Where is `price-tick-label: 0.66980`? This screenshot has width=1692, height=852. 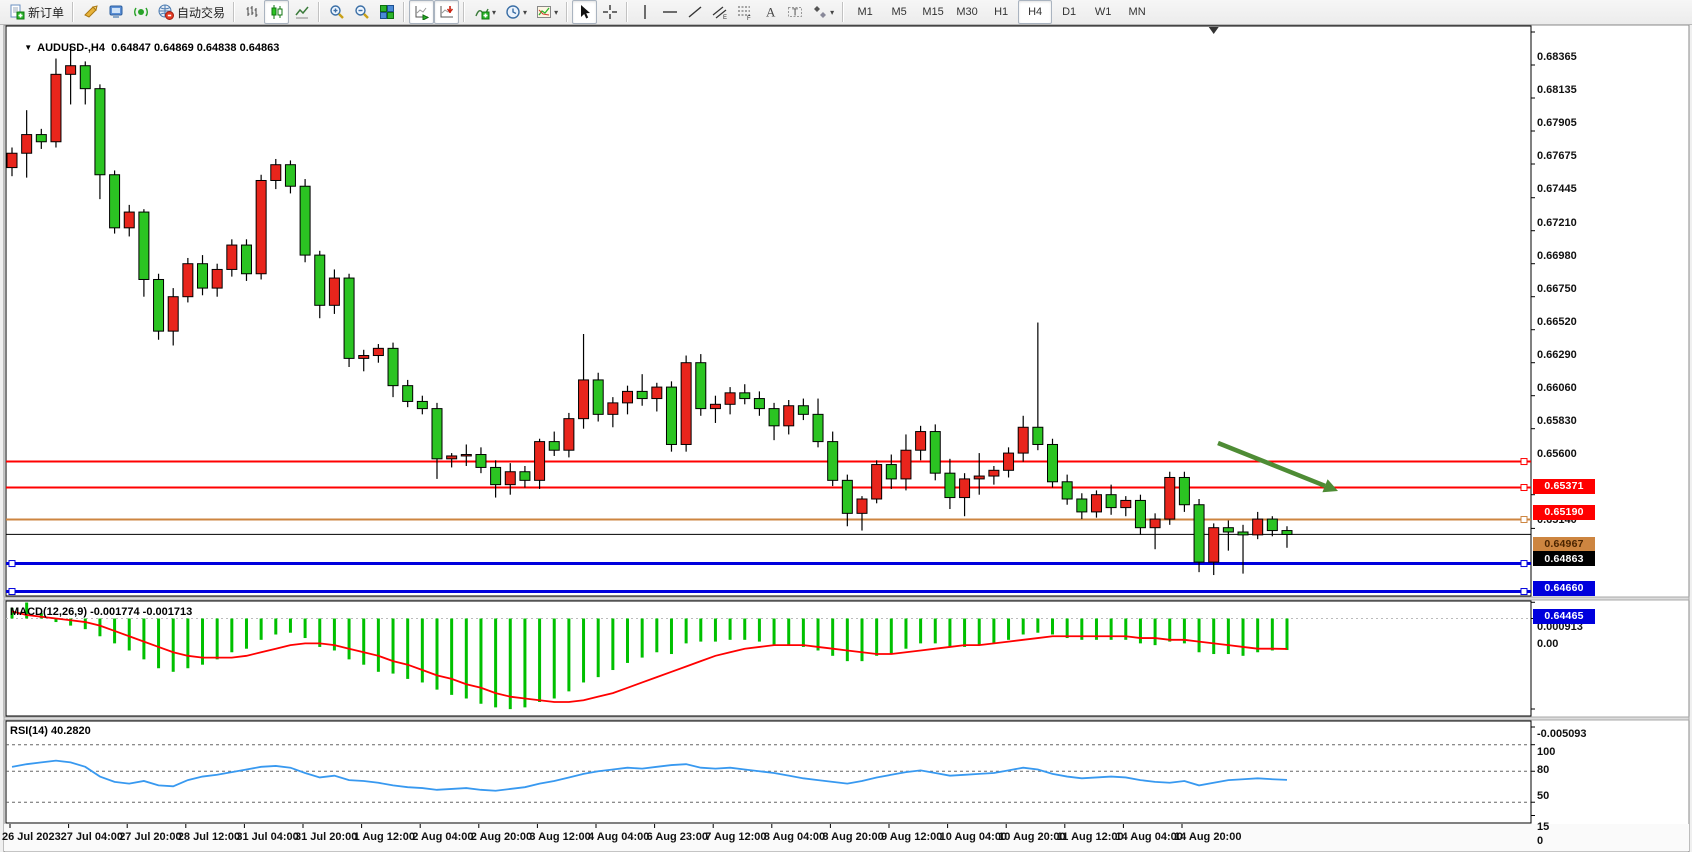
price-tick-label: 0.66980 is located at coordinates (1557, 255).